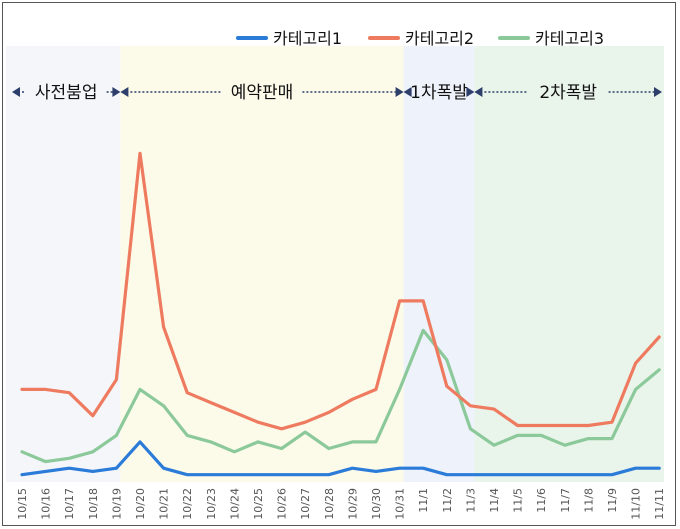 This screenshot has height=529, width=680. What do you see at coordinates (329, 504) in the screenshot?
I see `x-tick-label: 10/28` at bounding box center [329, 504].